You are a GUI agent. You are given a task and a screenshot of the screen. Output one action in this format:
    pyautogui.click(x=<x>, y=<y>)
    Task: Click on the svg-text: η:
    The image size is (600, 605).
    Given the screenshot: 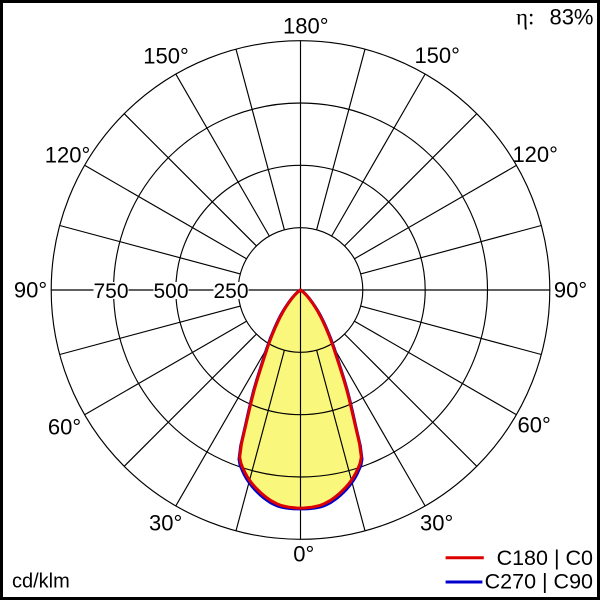 What is the action you would take?
    pyautogui.click(x=525, y=16)
    